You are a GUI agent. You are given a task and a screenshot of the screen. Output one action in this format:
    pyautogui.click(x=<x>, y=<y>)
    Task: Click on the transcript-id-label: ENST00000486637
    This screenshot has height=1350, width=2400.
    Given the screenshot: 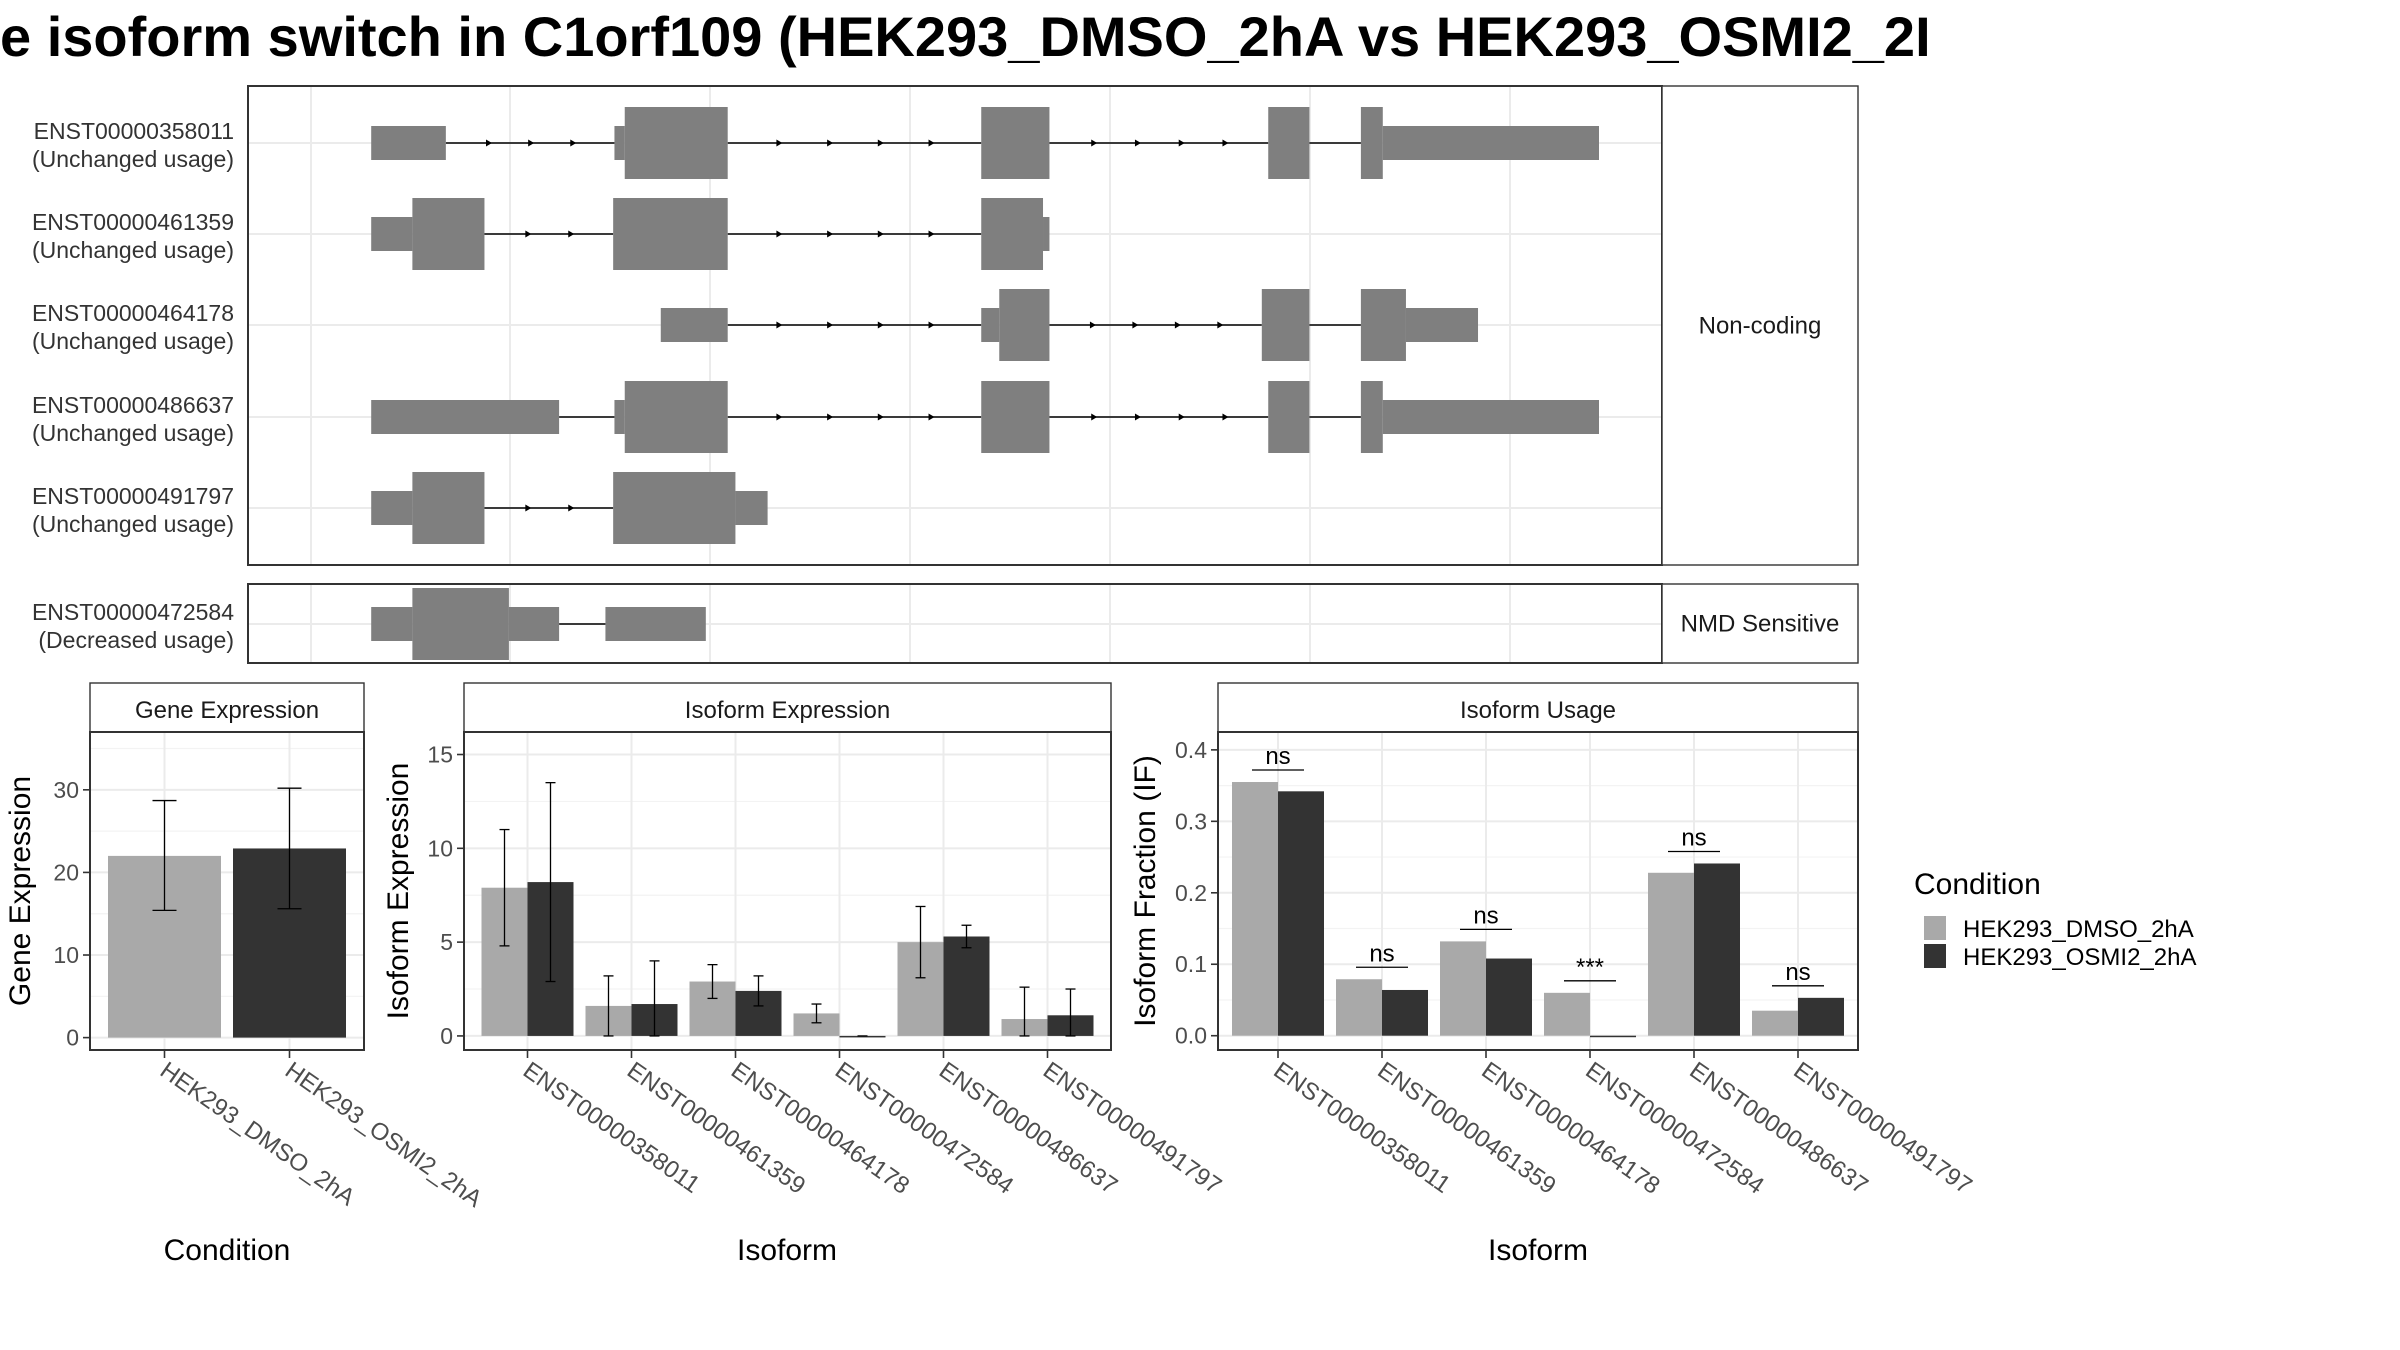 What is the action you would take?
    pyautogui.click(x=133, y=405)
    